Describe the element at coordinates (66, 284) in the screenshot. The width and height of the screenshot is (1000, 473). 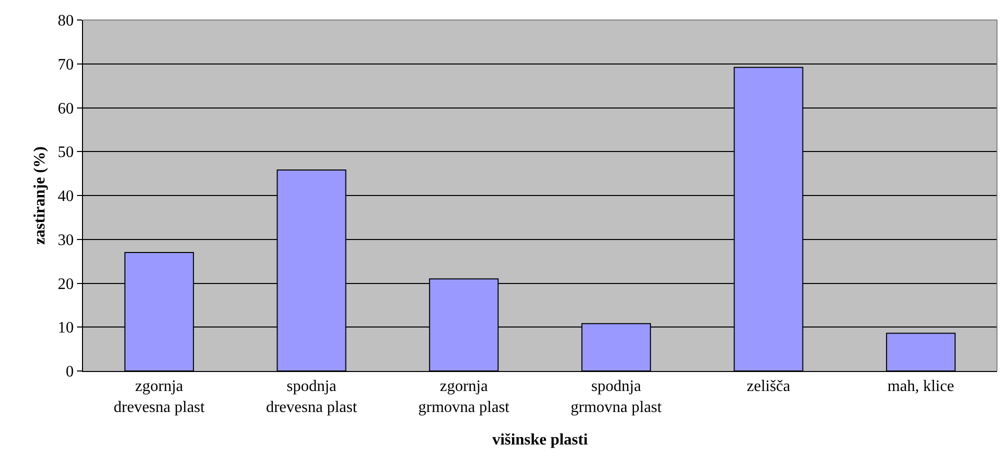
I see `y-tick-label: 20` at that location.